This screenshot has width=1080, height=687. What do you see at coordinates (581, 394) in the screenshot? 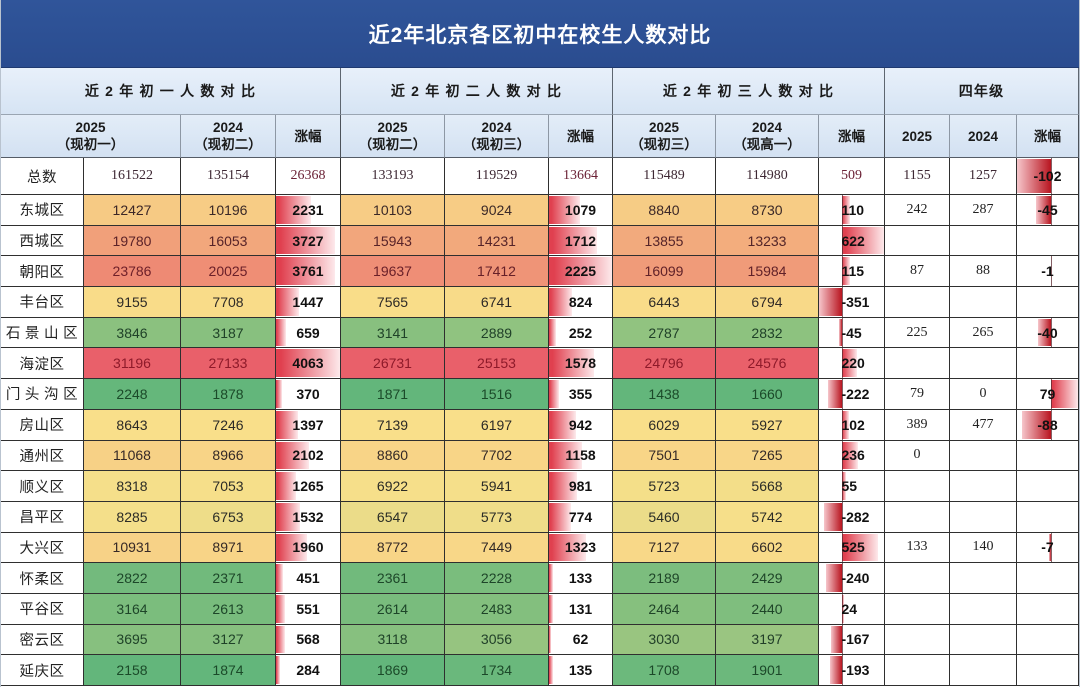
I see `cell-grade2-change: 355` at bounding box center [581, 394].